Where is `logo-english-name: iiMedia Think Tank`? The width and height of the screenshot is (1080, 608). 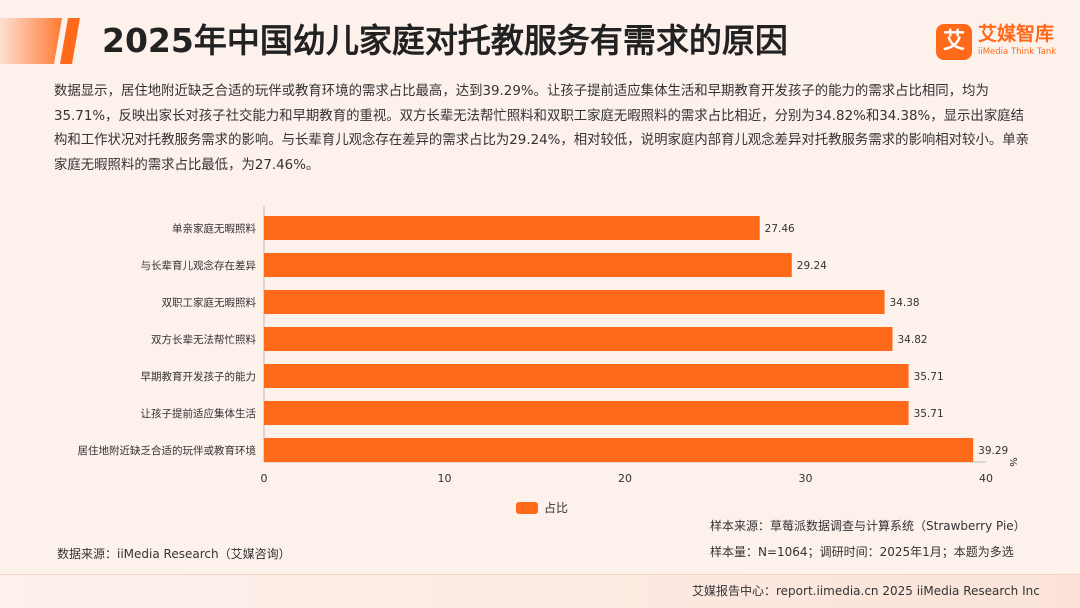
logo-english-name: iiMedia Think Tank is located at coordinates (1017, 52).